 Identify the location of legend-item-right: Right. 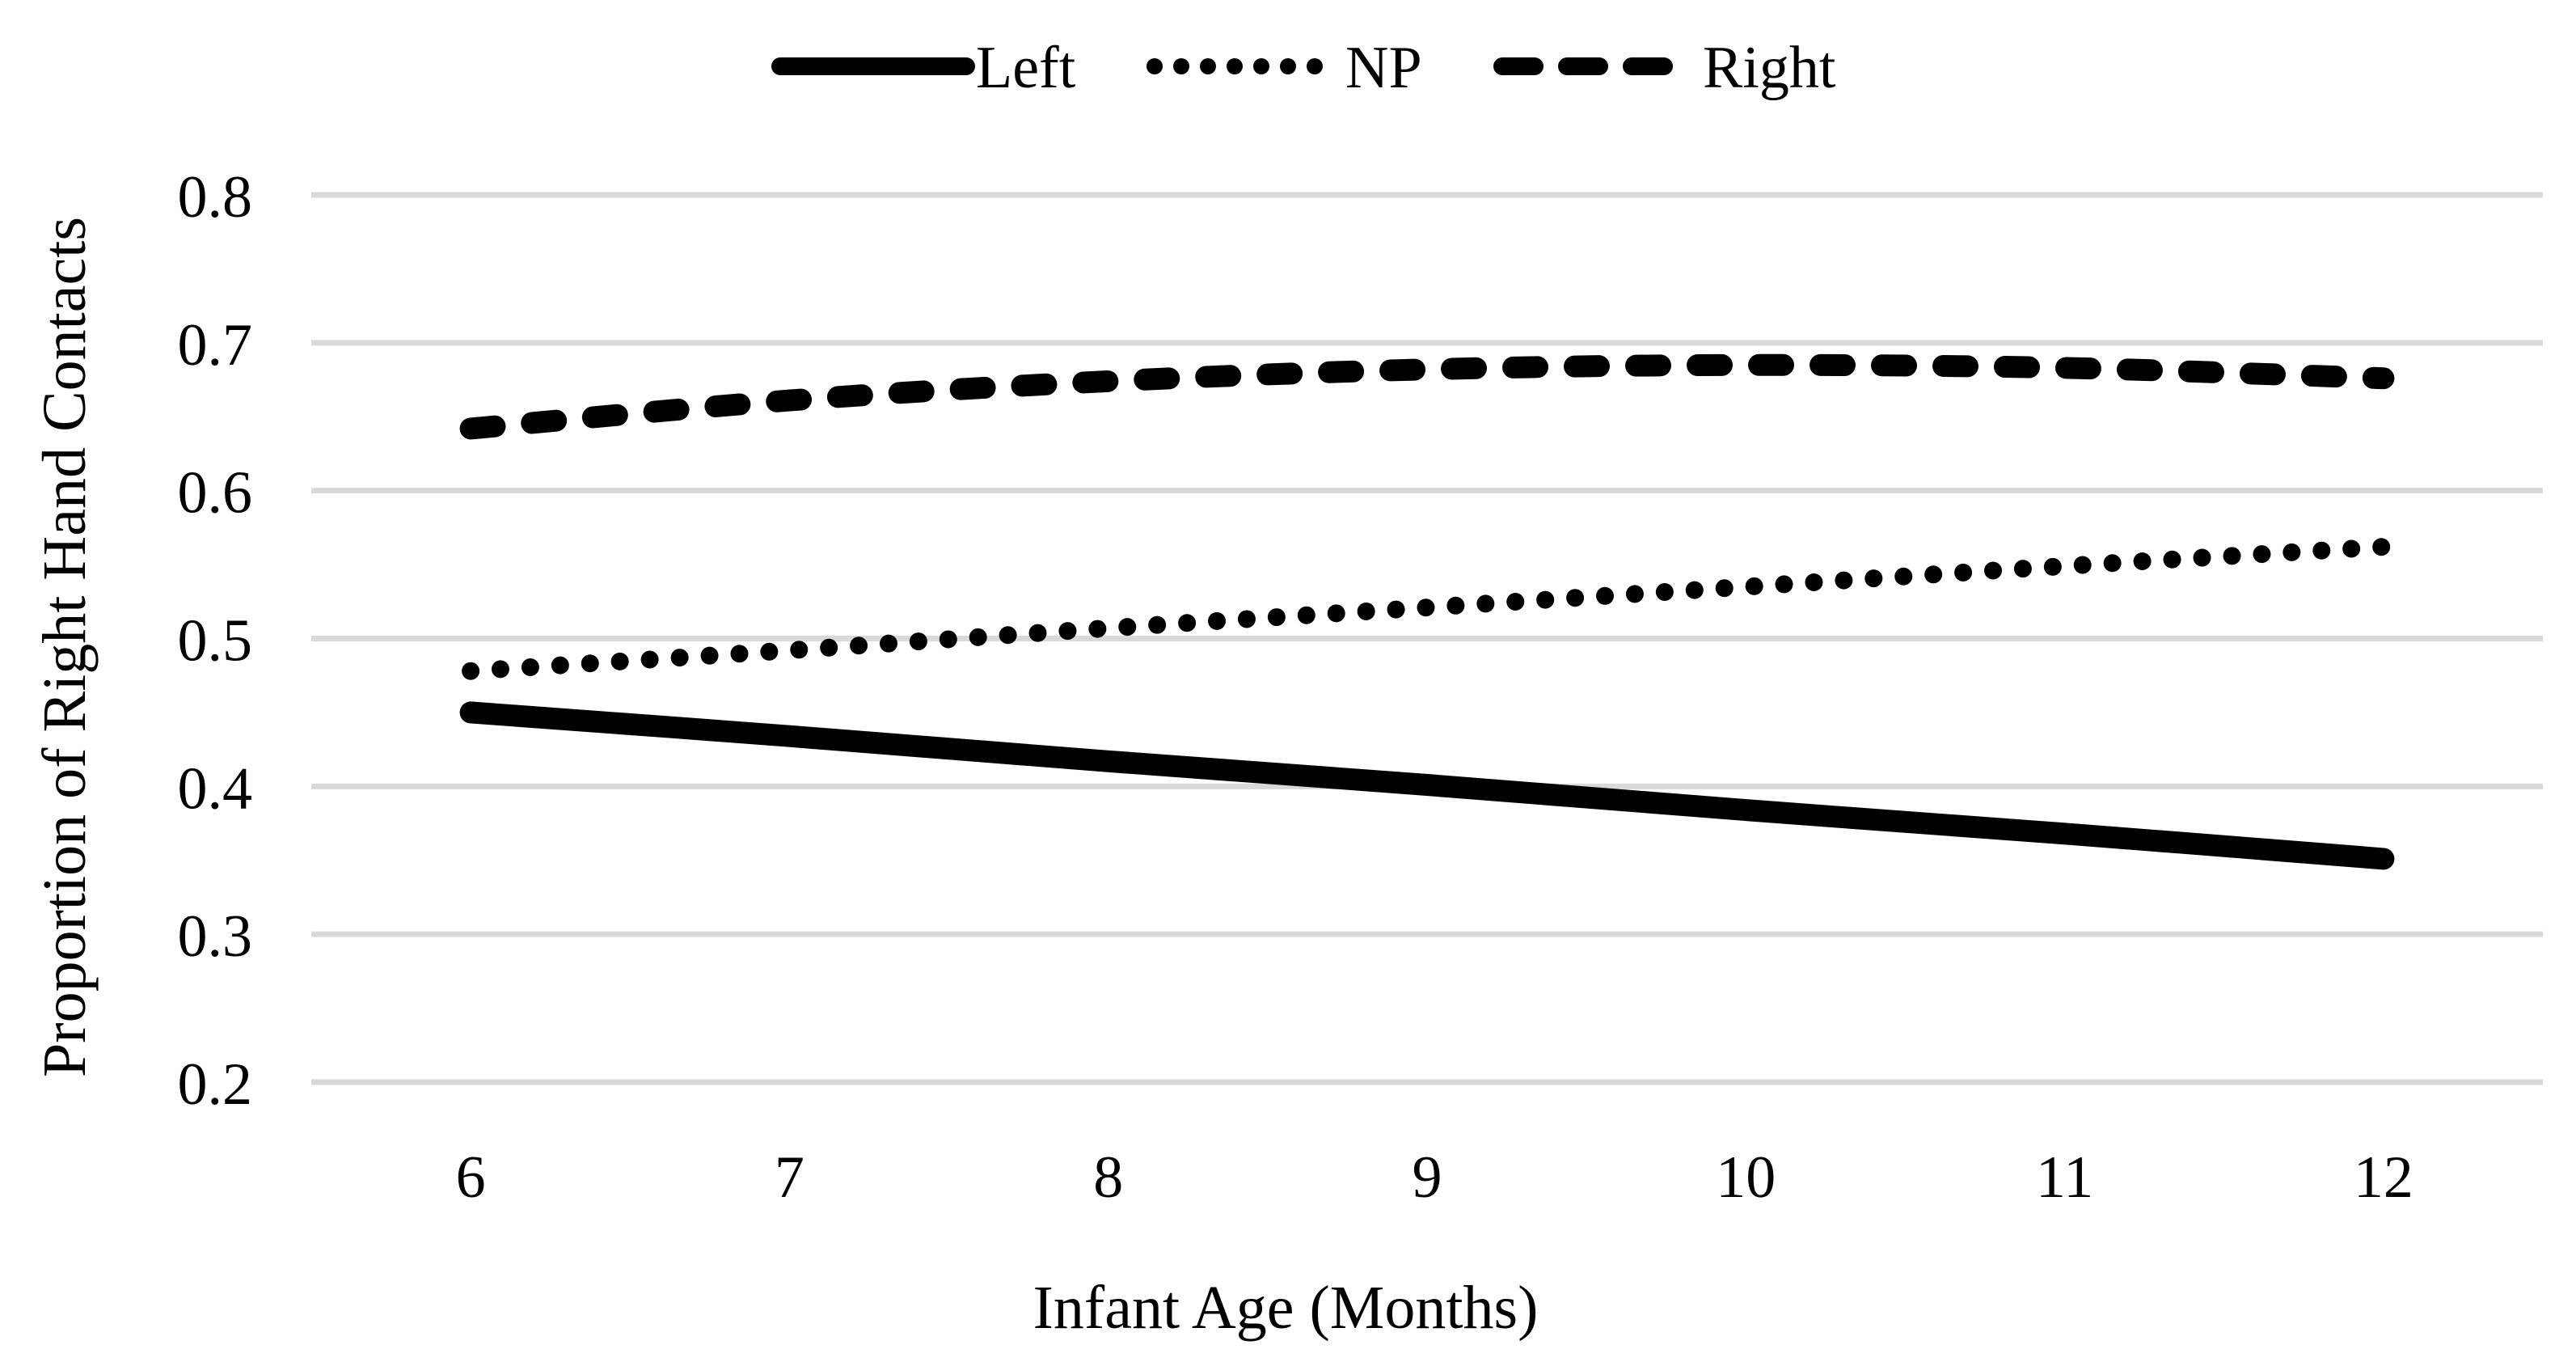
(1664, 68).